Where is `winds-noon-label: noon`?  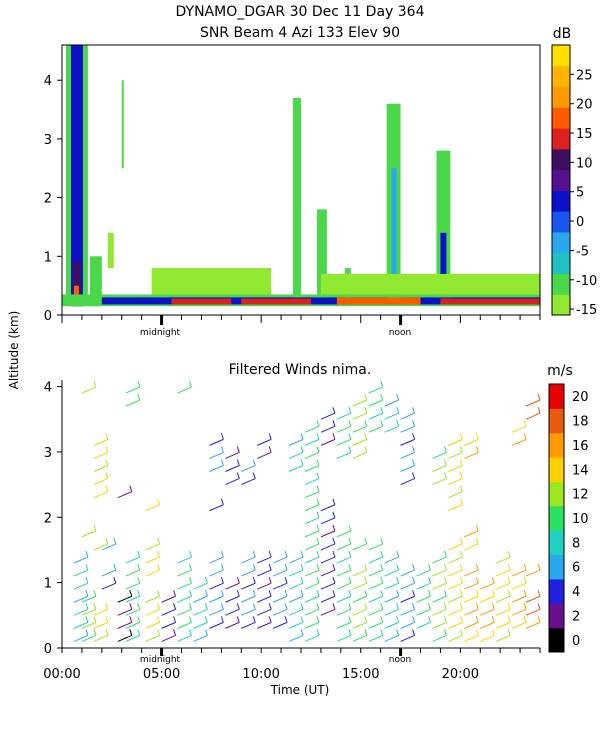 winds-noon-label: noon is located at coordinates (400, 660).